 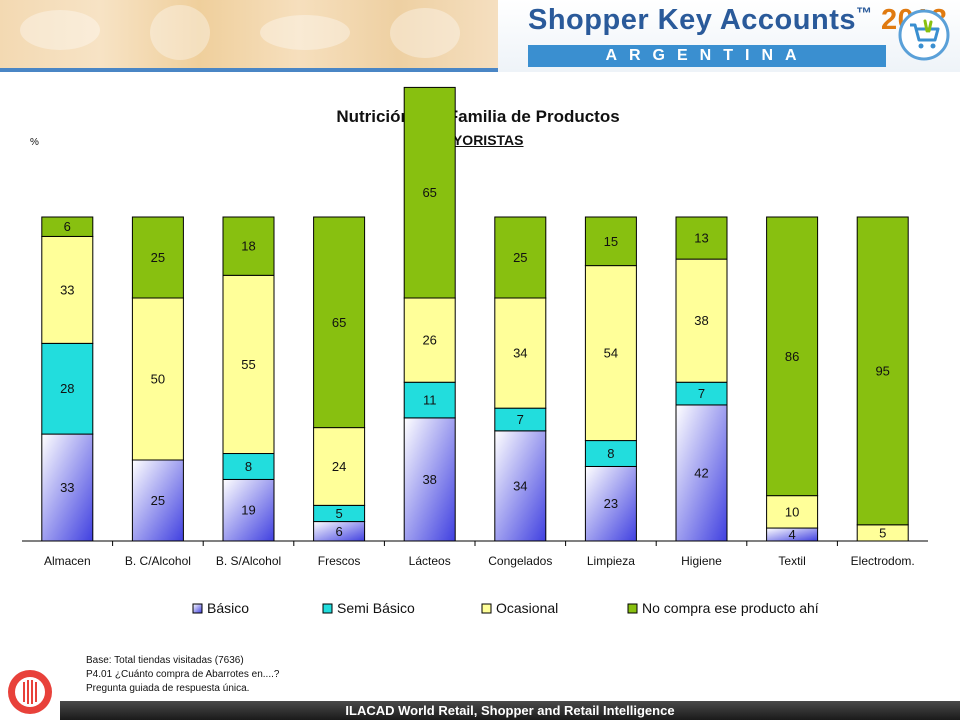 I want to click on bar-data-label: 11, so click(x=430, y=400).